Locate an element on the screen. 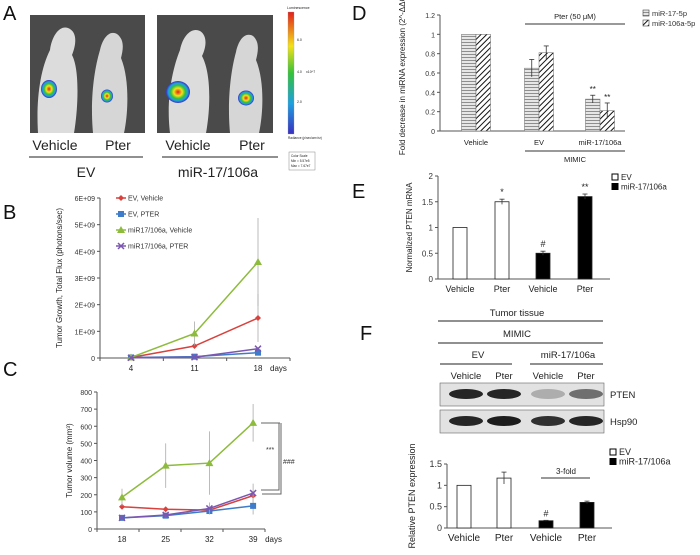  blot-header: Tumor tissue is located at coordinates (517, 313).